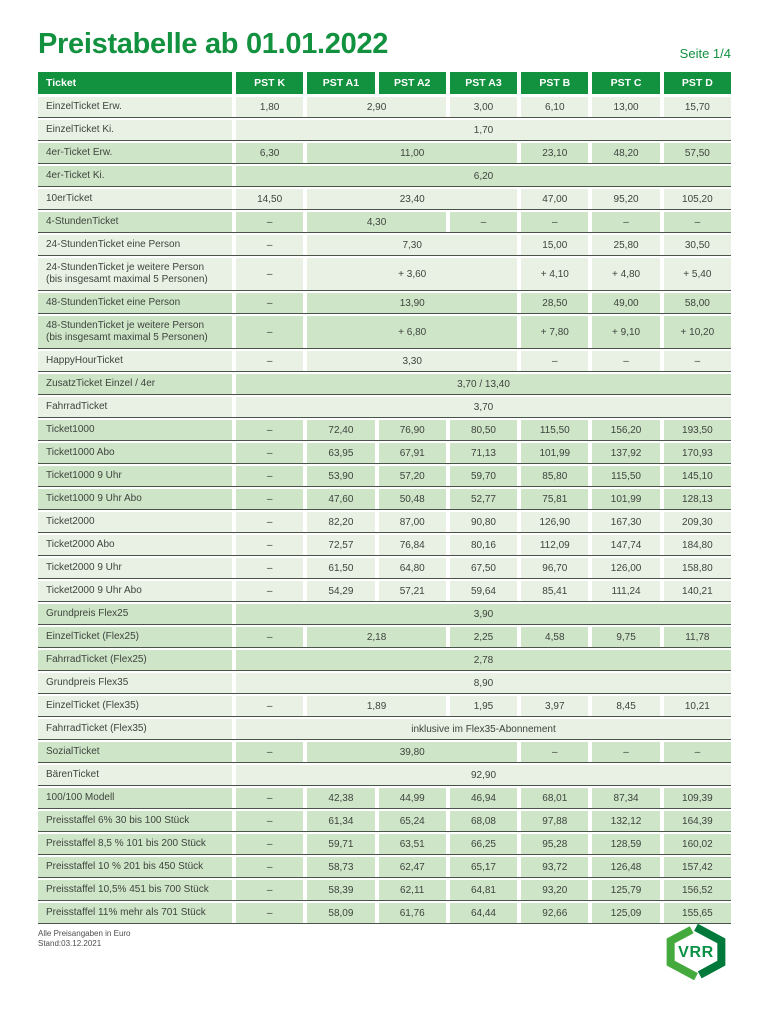  I want to click on price-cell: 47,60, so click(341, 499).